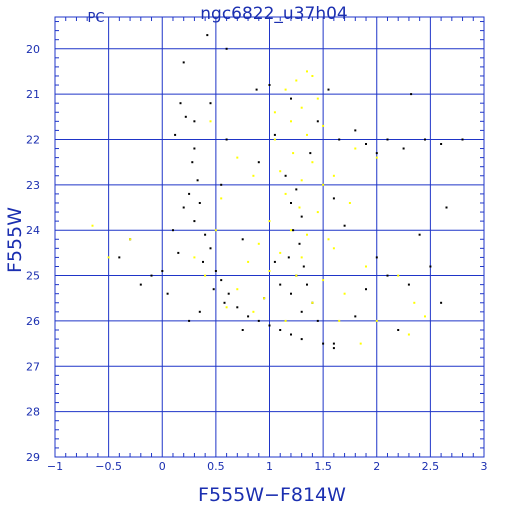 This screenshot has width=512, height=512. I want to click on x-tick-label: −1, so click(55, 466).